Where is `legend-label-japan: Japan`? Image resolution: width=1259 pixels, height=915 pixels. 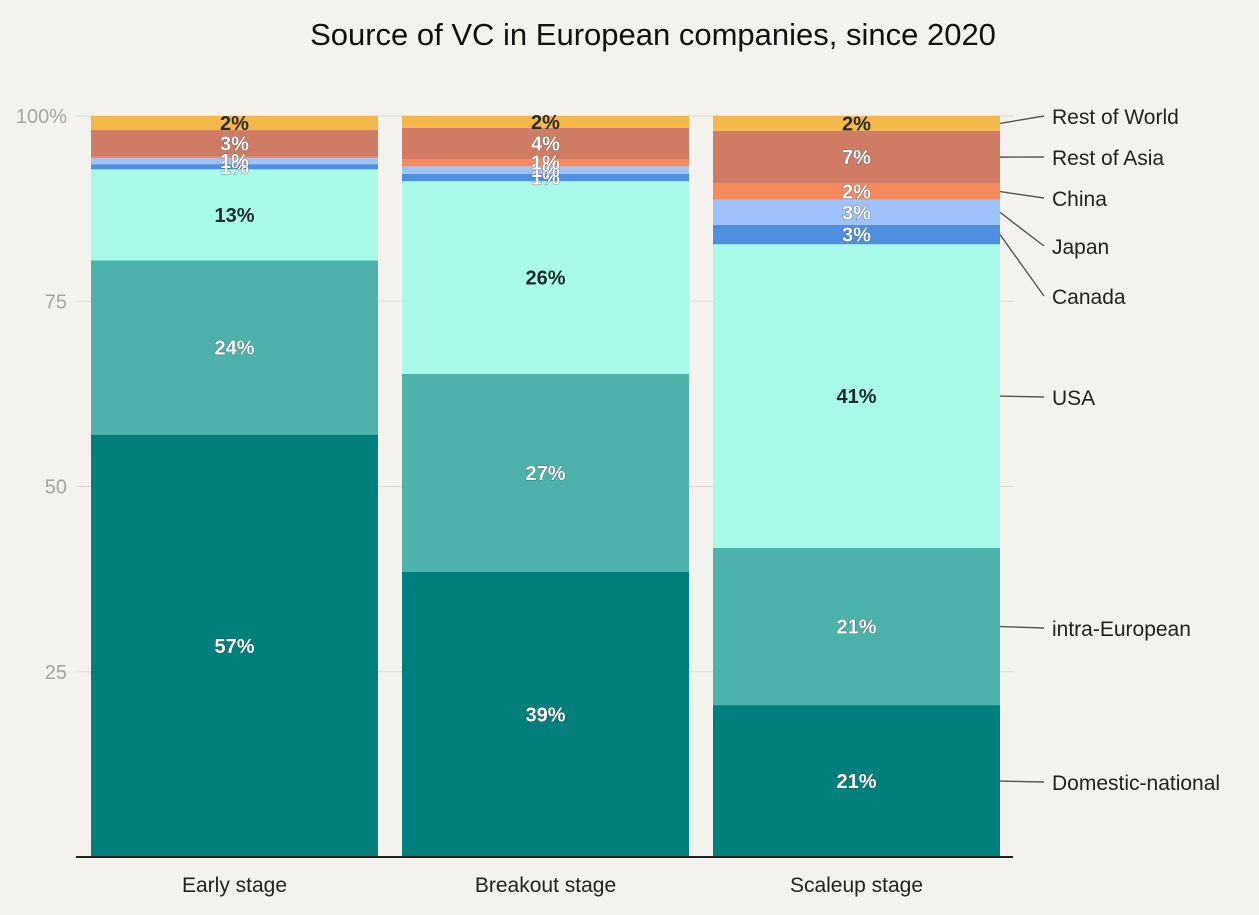
legend-label-japan: Japan is located at coordinates (1080, 247).